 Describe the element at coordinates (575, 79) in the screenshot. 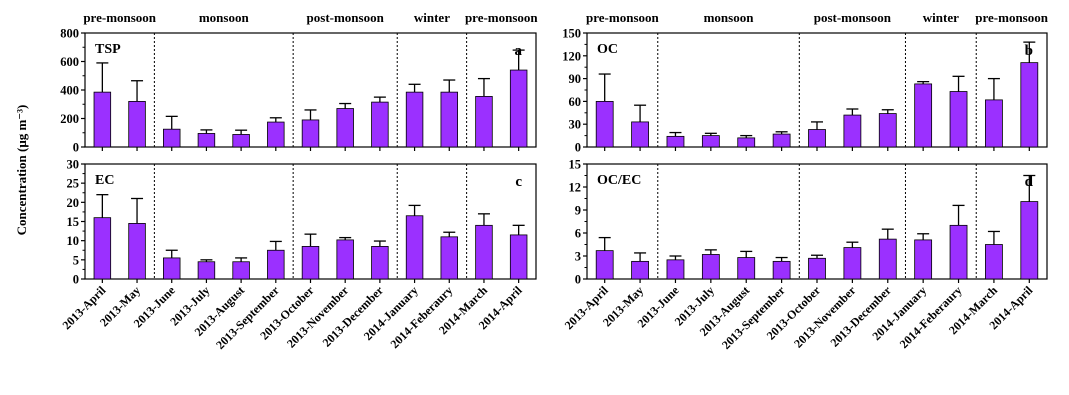

I see `b-ytick-label-3: 90` at that location.